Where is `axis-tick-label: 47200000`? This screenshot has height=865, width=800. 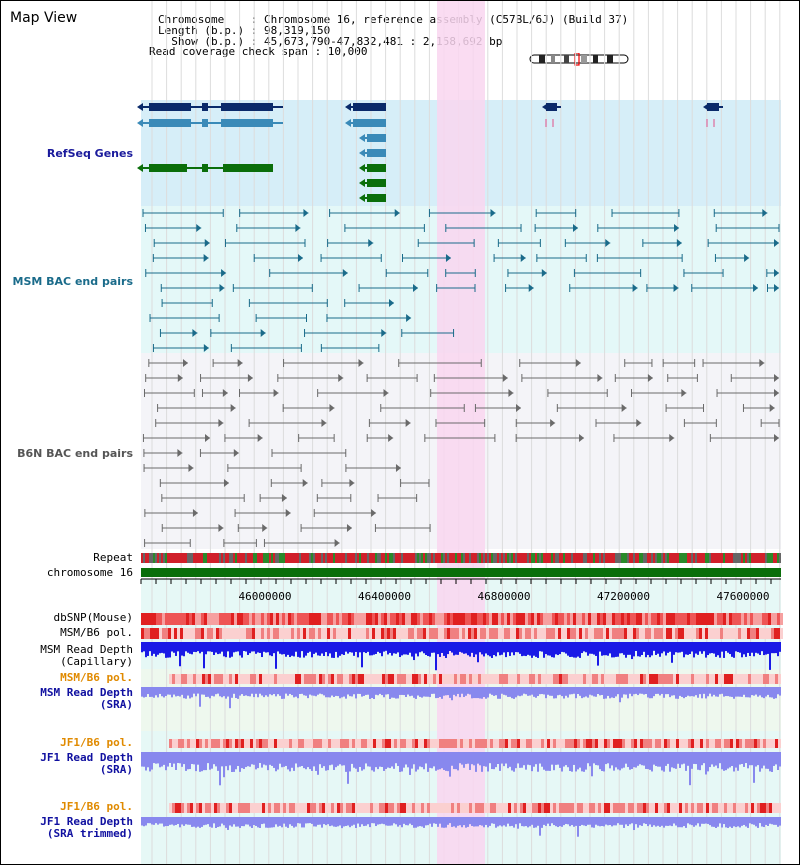
axis-tick-label: 47200000 is located at coordinates (623, 596).